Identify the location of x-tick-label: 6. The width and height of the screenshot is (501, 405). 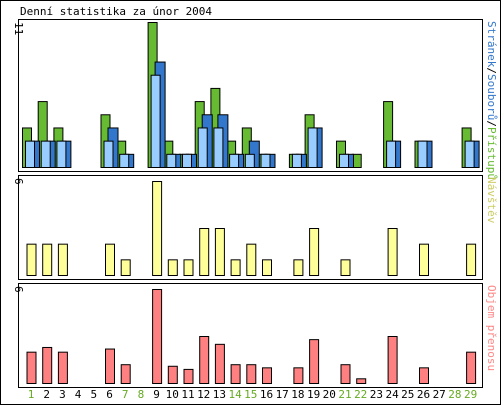
(109, 394).